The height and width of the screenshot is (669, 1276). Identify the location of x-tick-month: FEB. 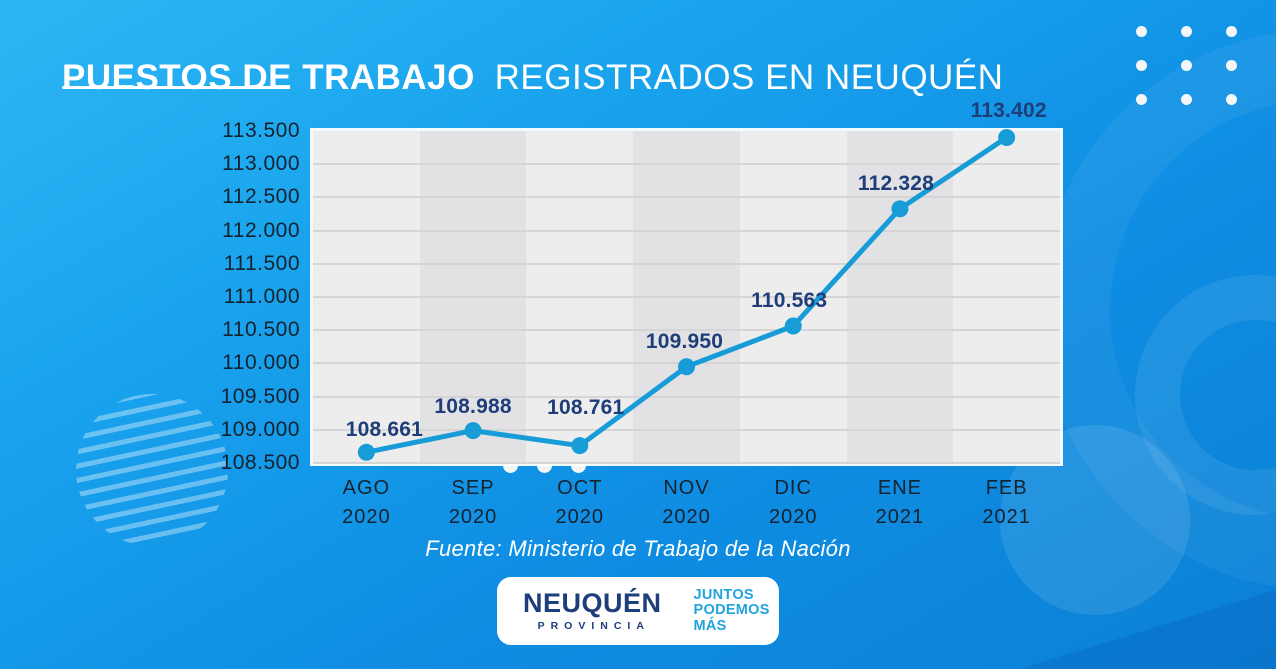
(1006, 488).